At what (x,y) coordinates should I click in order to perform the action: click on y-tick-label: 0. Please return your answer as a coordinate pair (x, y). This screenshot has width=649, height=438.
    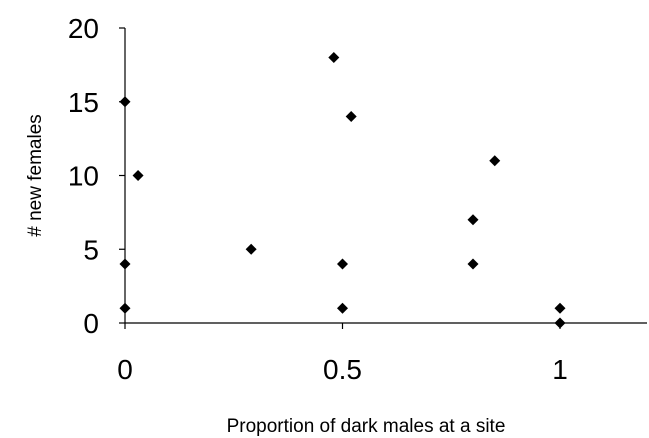
    Looking at the image, I should click on (91, 323).